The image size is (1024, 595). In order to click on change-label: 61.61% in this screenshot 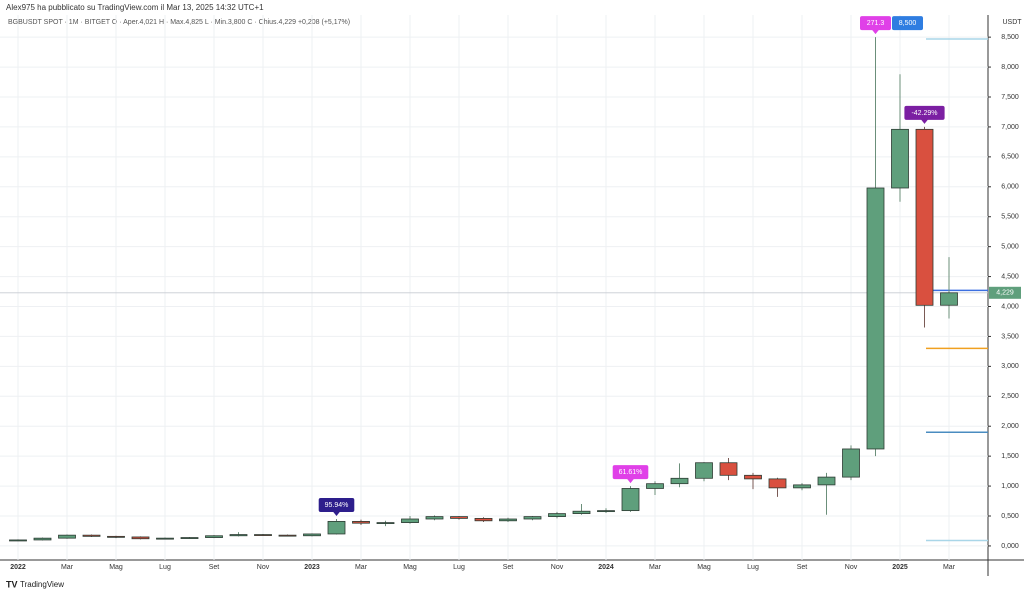, I will do `click(631, 472)`.